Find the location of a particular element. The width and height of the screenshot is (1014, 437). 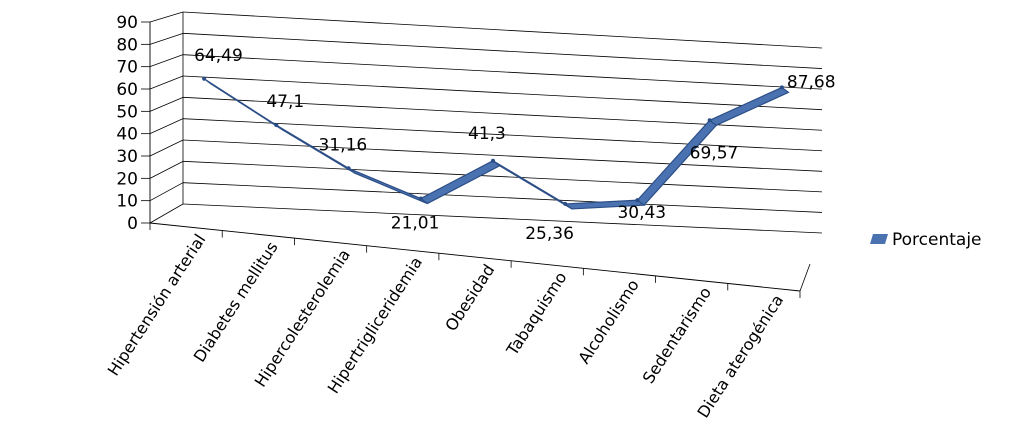

x-category-label: Tabaquismo is located at coordinates (536, 313).